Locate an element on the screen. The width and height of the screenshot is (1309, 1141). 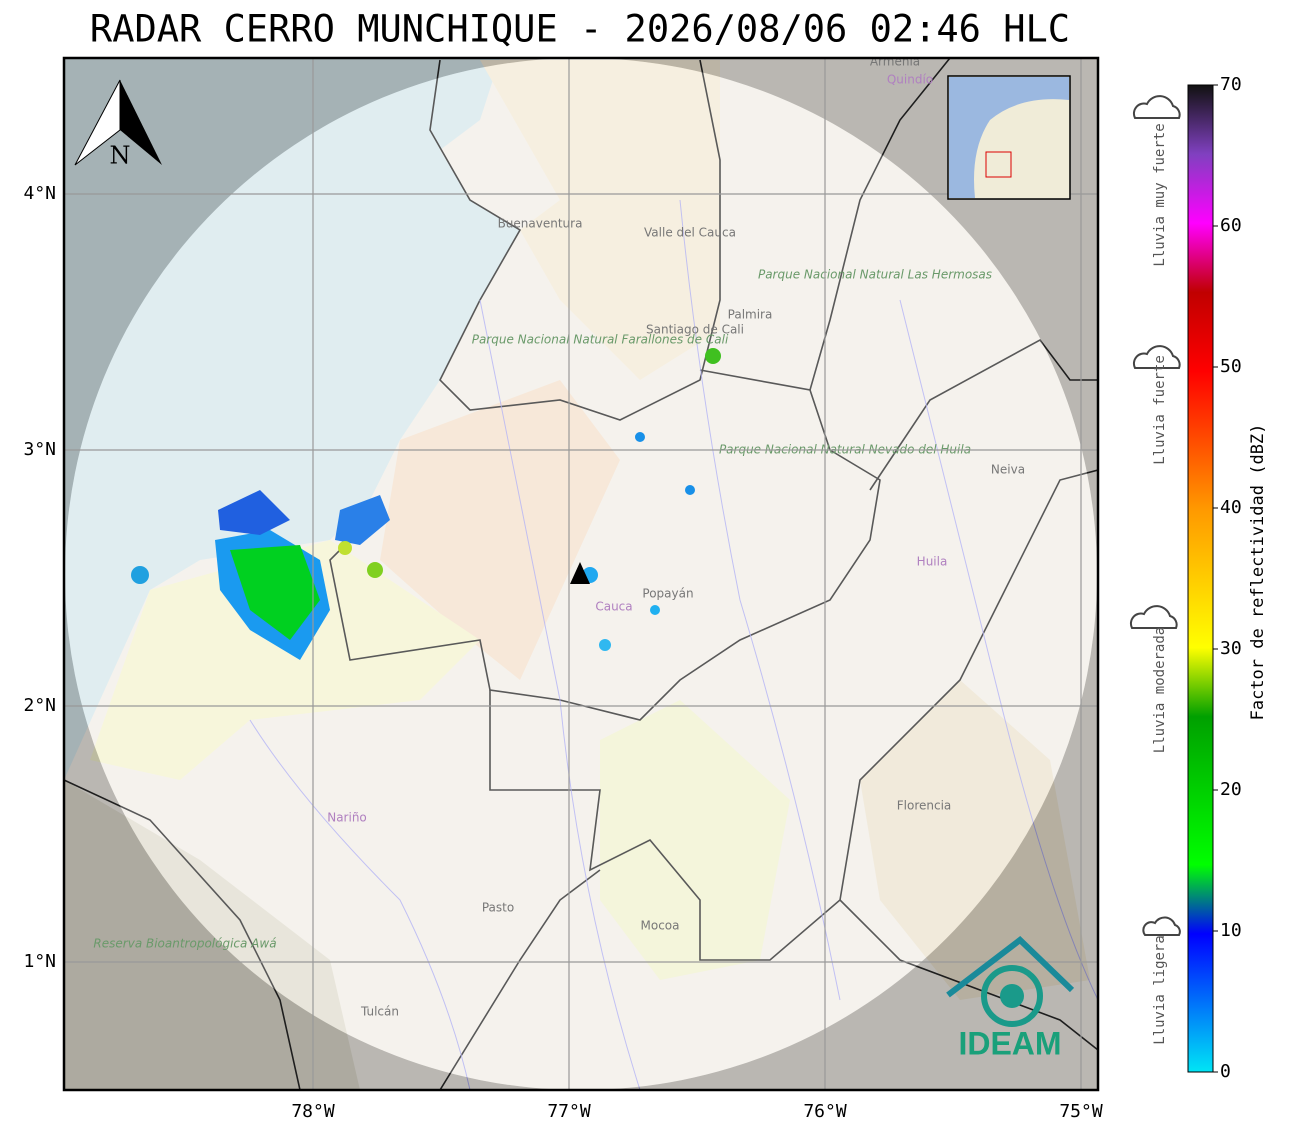
logo-text: IDEAM is located at coordinates (1009, 1043).